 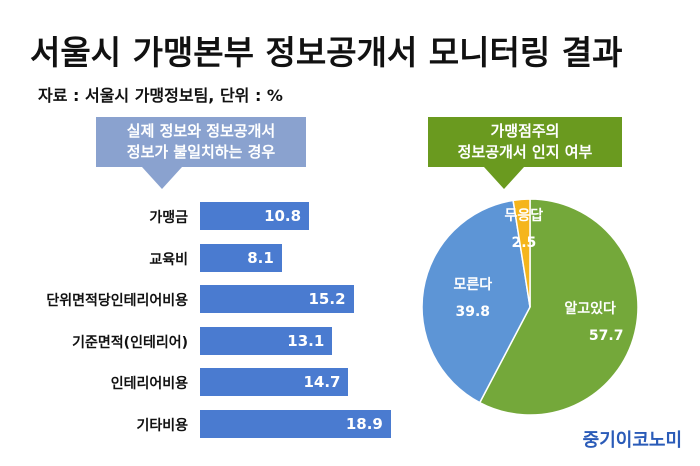 I want to click on chart-title: 서울시 가맹본부 정보공개서 모니터링 결과, so click(x=326, y=52).